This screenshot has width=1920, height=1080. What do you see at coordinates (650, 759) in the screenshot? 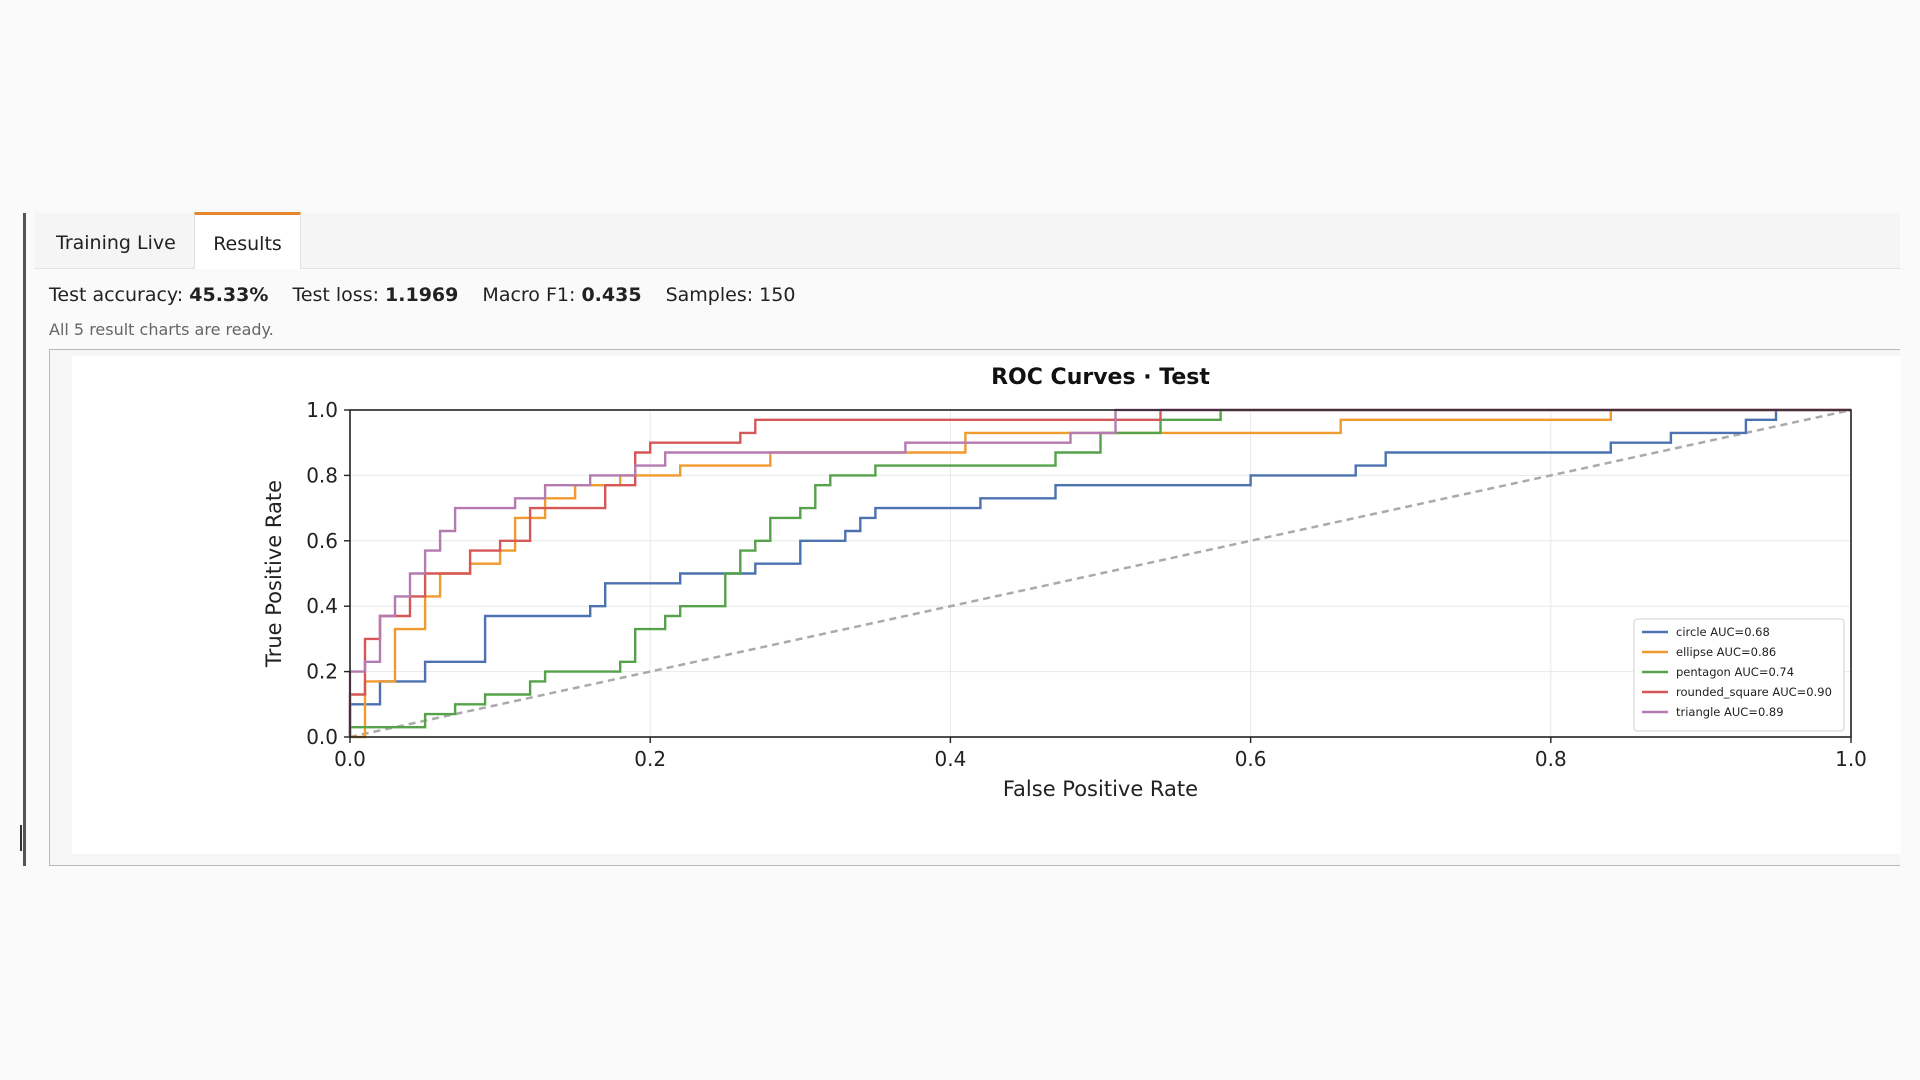
I see `x-tick-label: 0.2` at bounding box center [650, 759].